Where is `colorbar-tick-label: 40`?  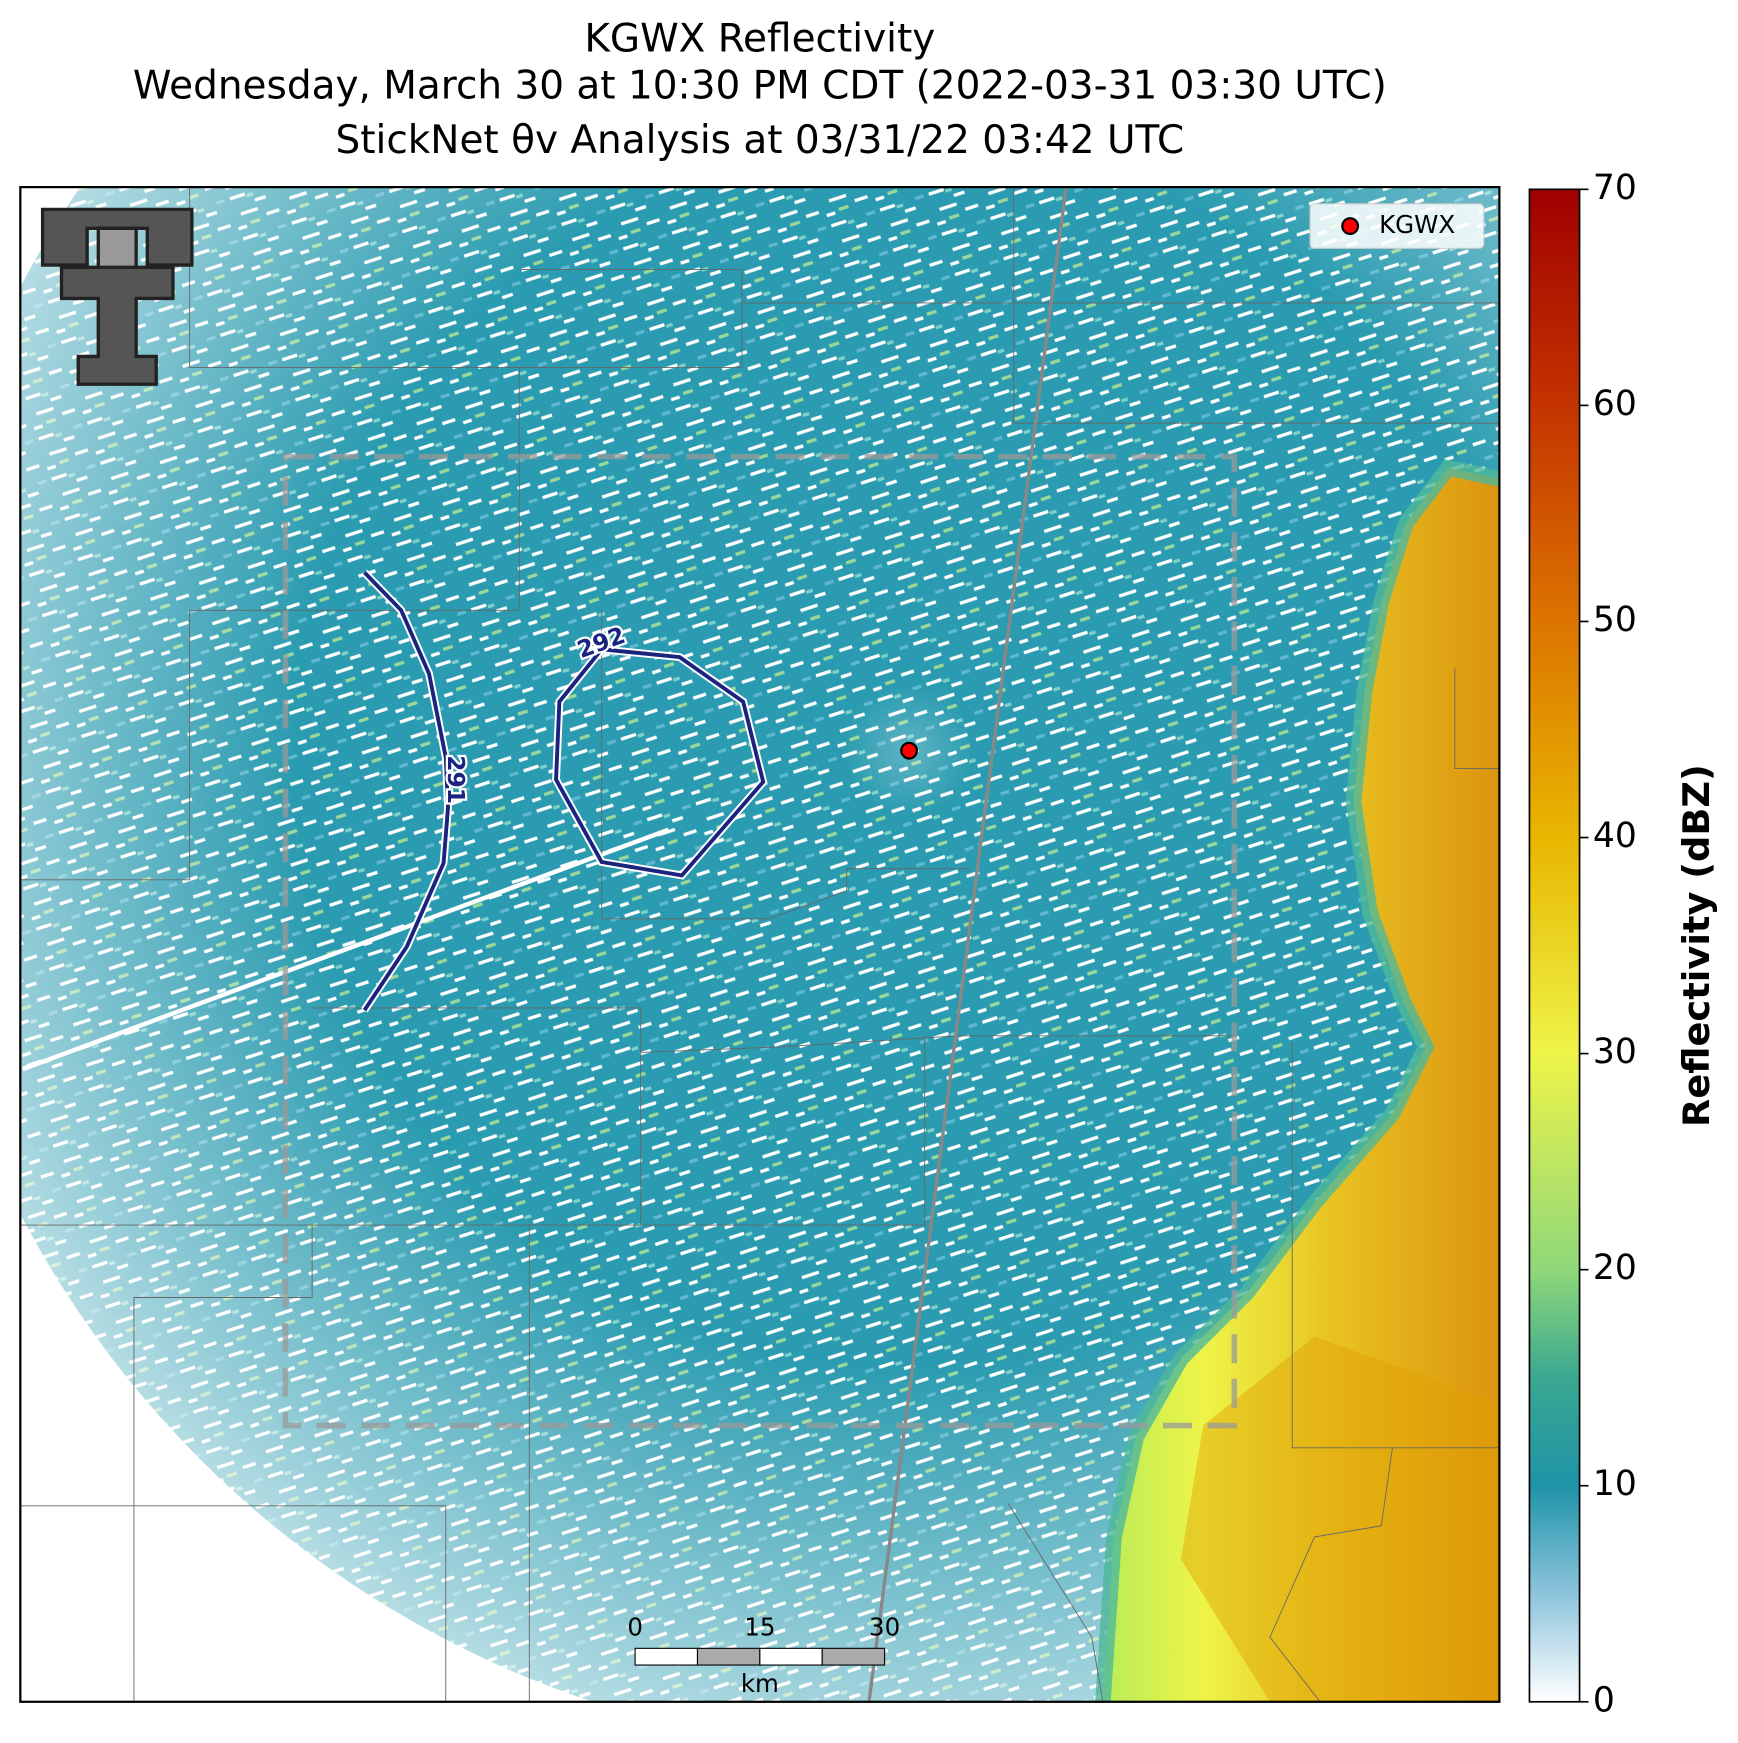
colorbar-tick-label: 40 is located at coordinates (1615, 836).